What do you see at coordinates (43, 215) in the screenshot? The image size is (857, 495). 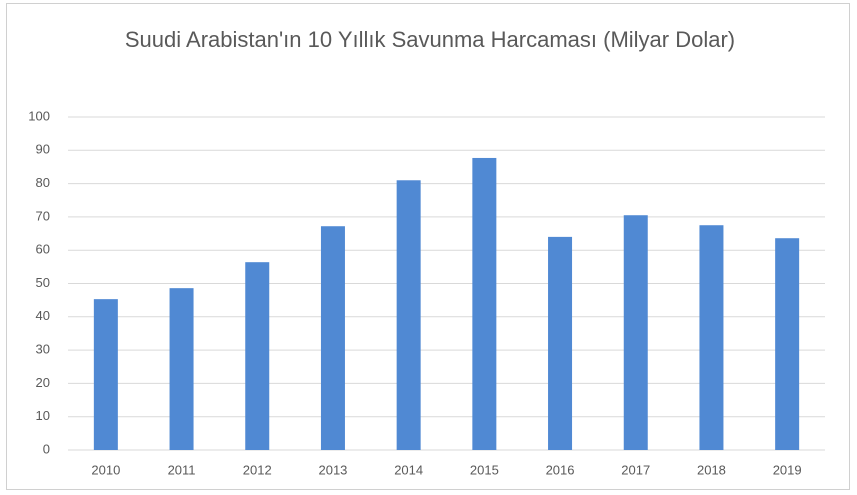 I see `y-tick-label: 70` at bounding box center [43, 215].